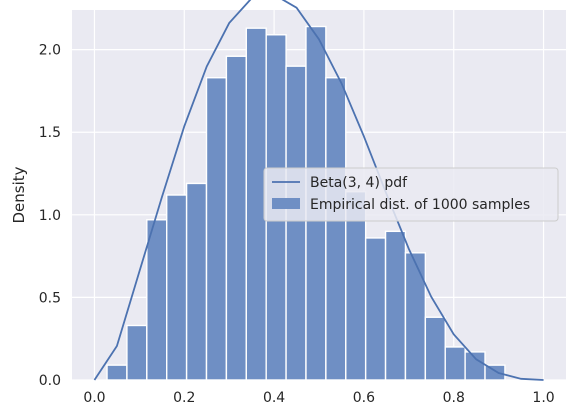 Image resolution: width=576 pixels, height=417 pixels. What do you see at coordinates (19, 194) in the screenshot?
I see `y-axis-label: Density` at bounding box center [19, 194].